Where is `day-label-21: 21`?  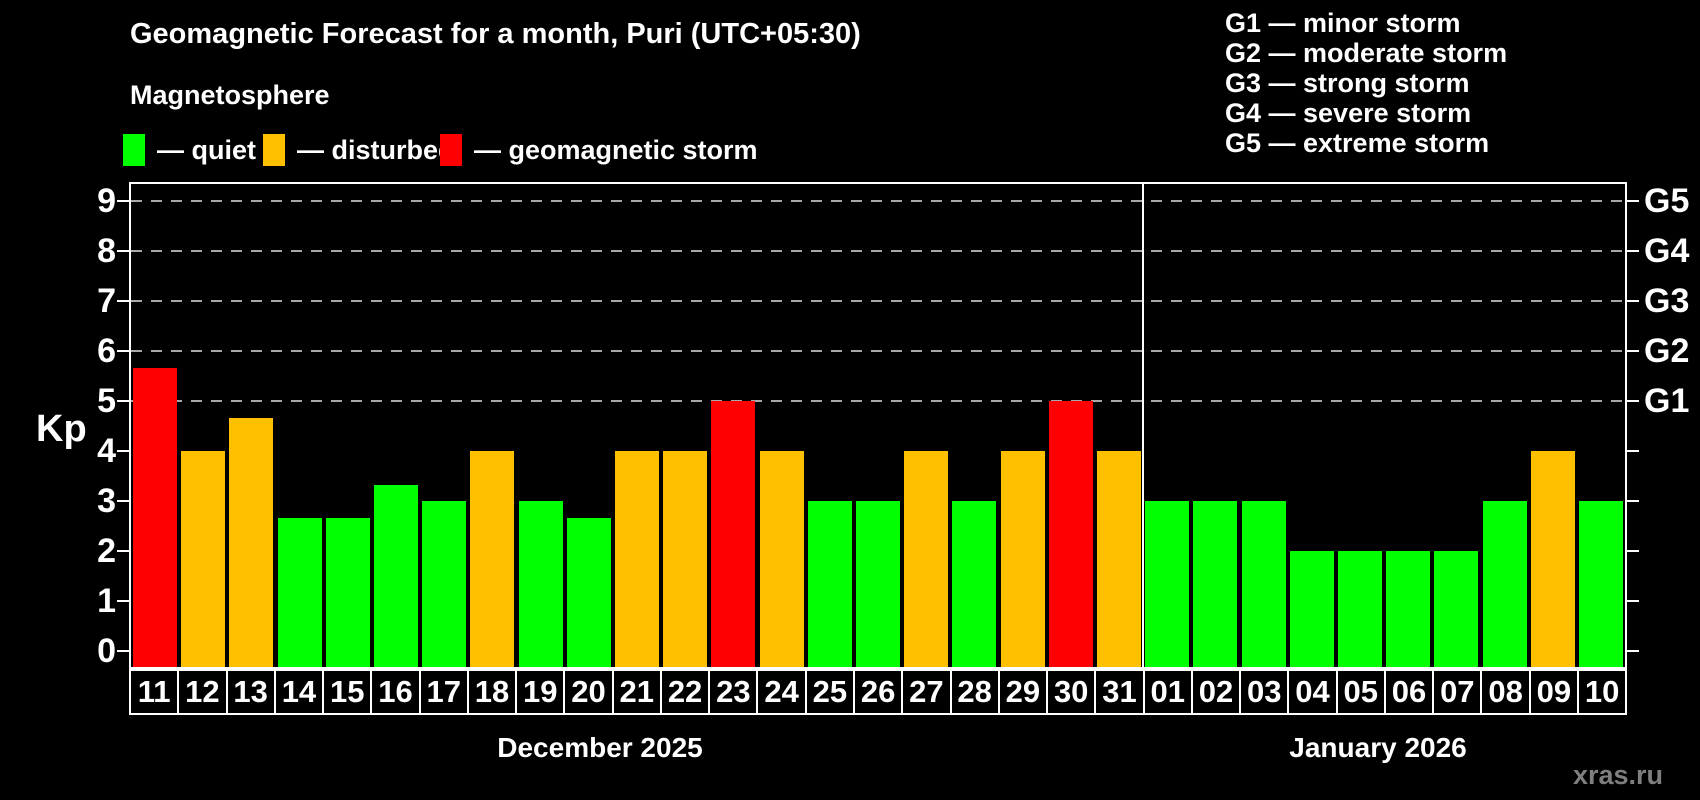
day-label-21: 21 is located at coordinates (636, 692).